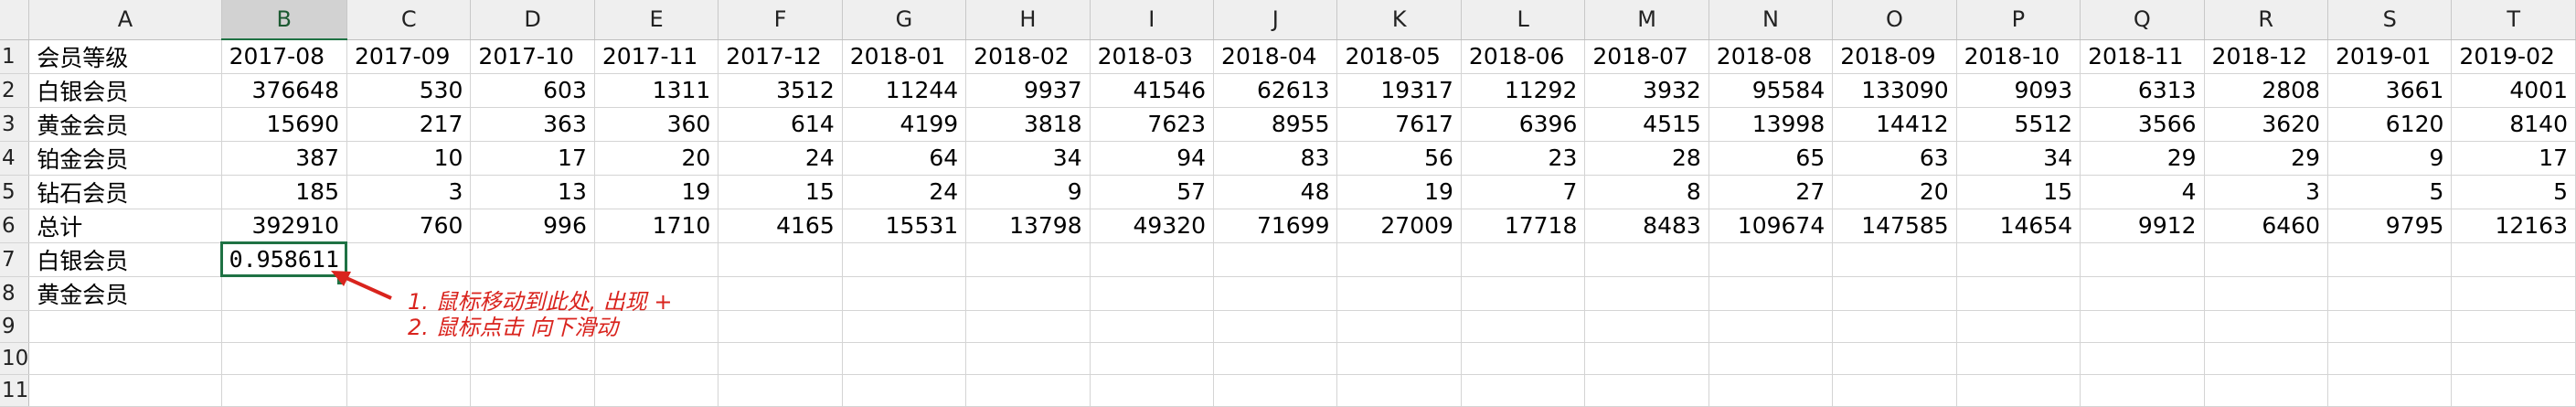 The width and height of the screenshot is (2576, 407). What do you see at coordinates (1028, 90) in the screenshot?
I see `value-cell: 9937` at bounding box center [1028, 90].